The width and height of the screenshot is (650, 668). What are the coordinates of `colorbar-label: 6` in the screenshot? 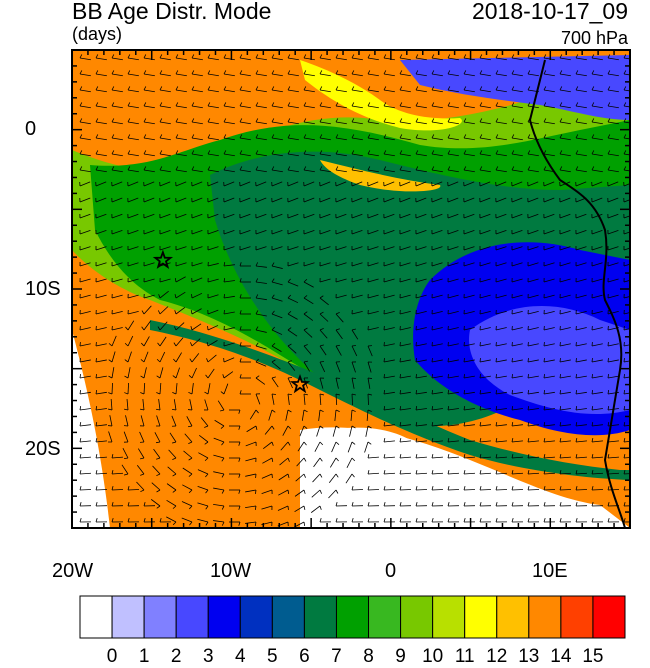 It's located at (304, 657).